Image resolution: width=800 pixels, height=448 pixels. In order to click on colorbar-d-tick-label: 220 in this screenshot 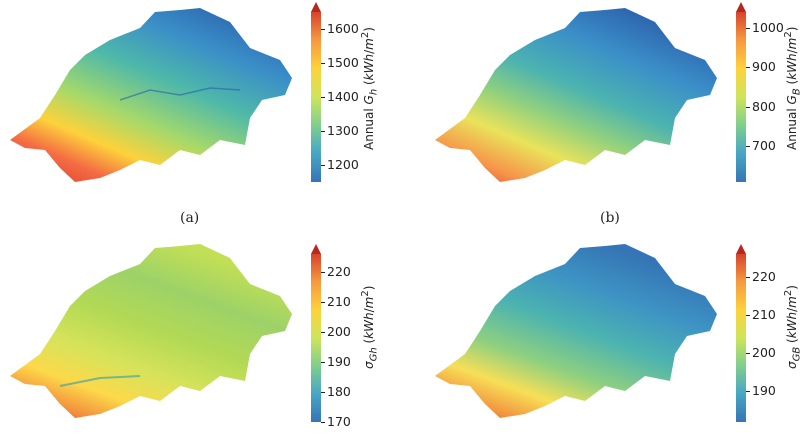, I will do `click(764, 276)`.